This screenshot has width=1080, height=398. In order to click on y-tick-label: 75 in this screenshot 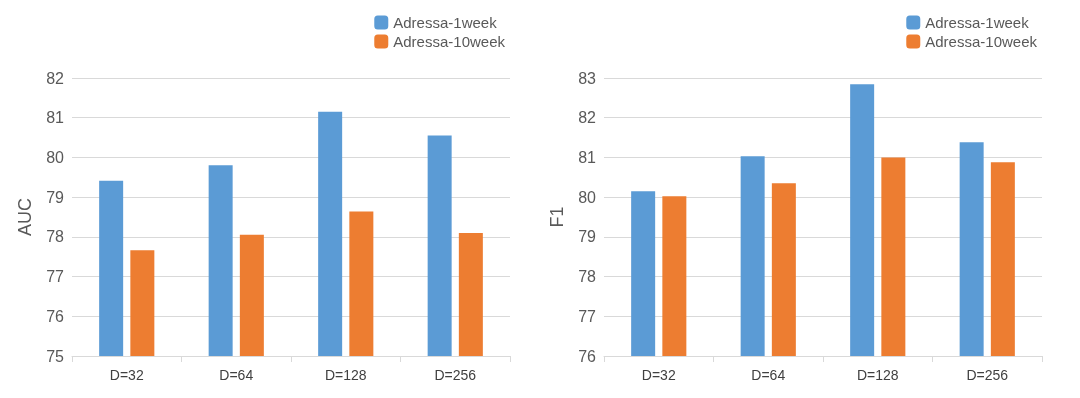, I will do `click(55, 356)`.